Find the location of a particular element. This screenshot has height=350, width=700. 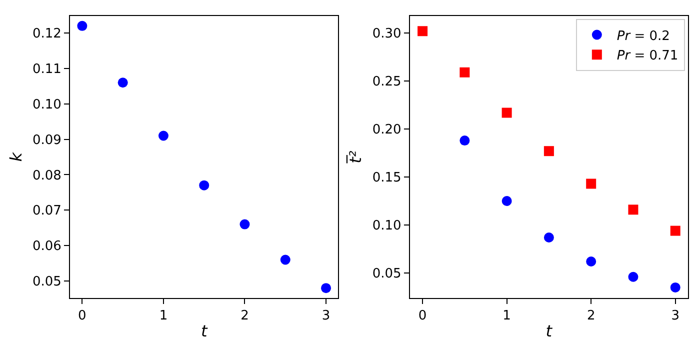

y-tick-label: 0.11 is located at coordinates (47, 69).